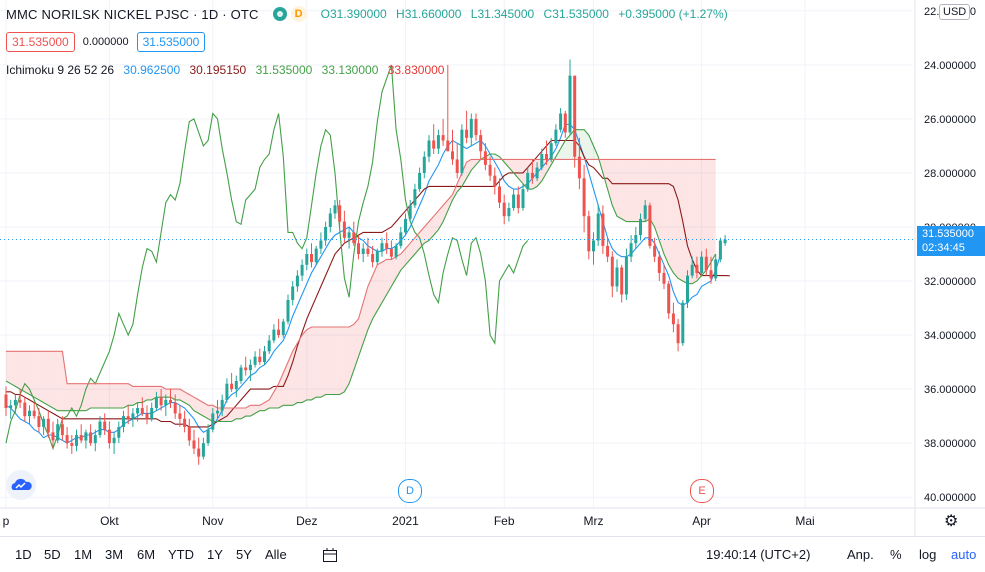 The height and width of the screenshot is (572, 985). What do you see at coordinates (330, 556) in the screenshot?
I see `date-range-calendar-icon` at bounding box center [330, 556].